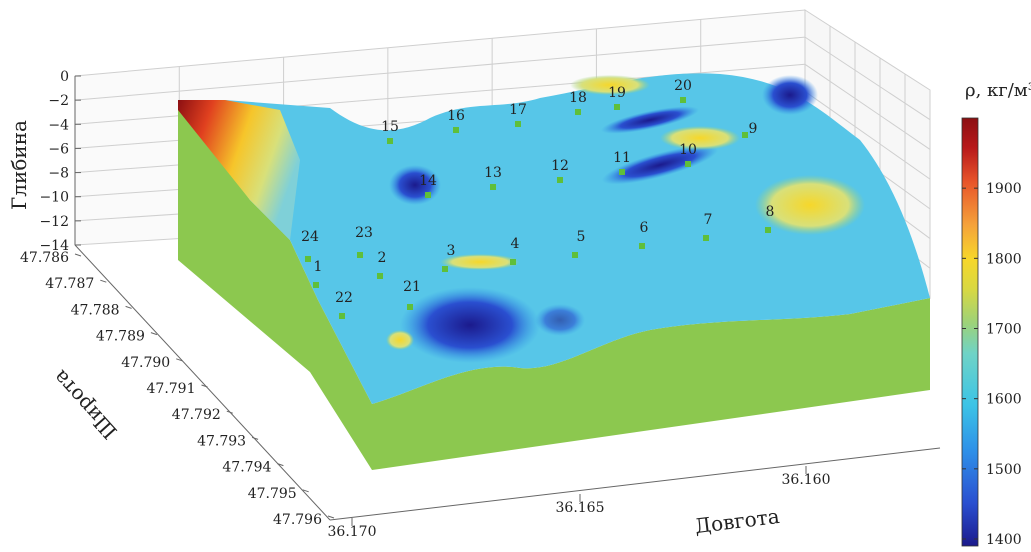  What do you see at coordinates (344, 298) in the screenshot?
I see `sample-point-label: 22` at bounding box center [344, 298].